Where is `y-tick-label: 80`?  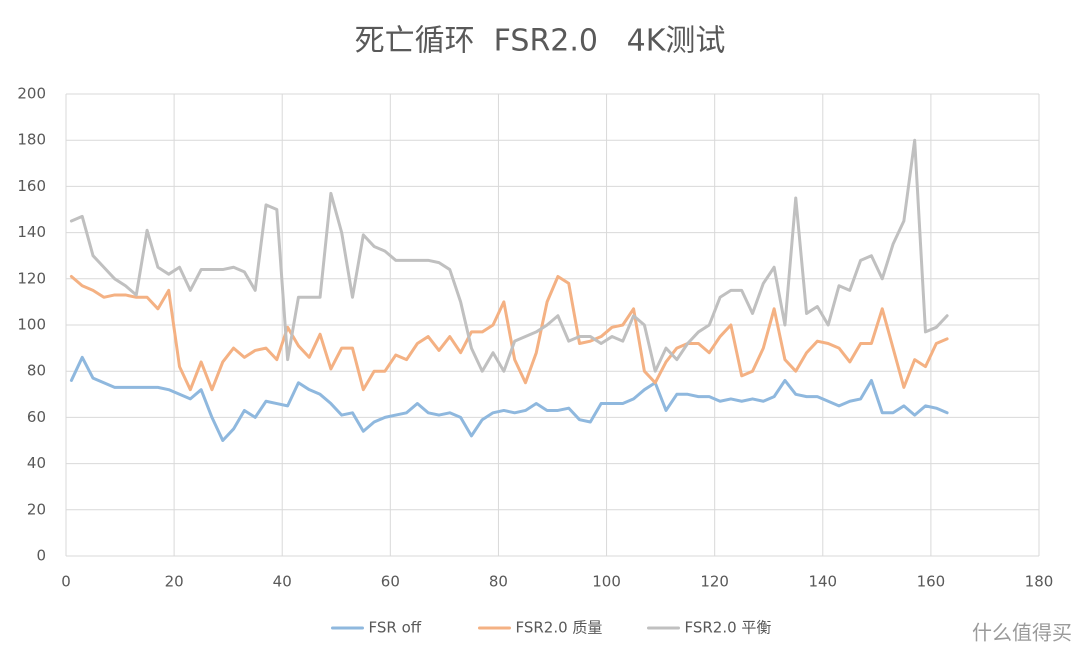 y-tick-label: 80 is located at coordinates (36, 371).